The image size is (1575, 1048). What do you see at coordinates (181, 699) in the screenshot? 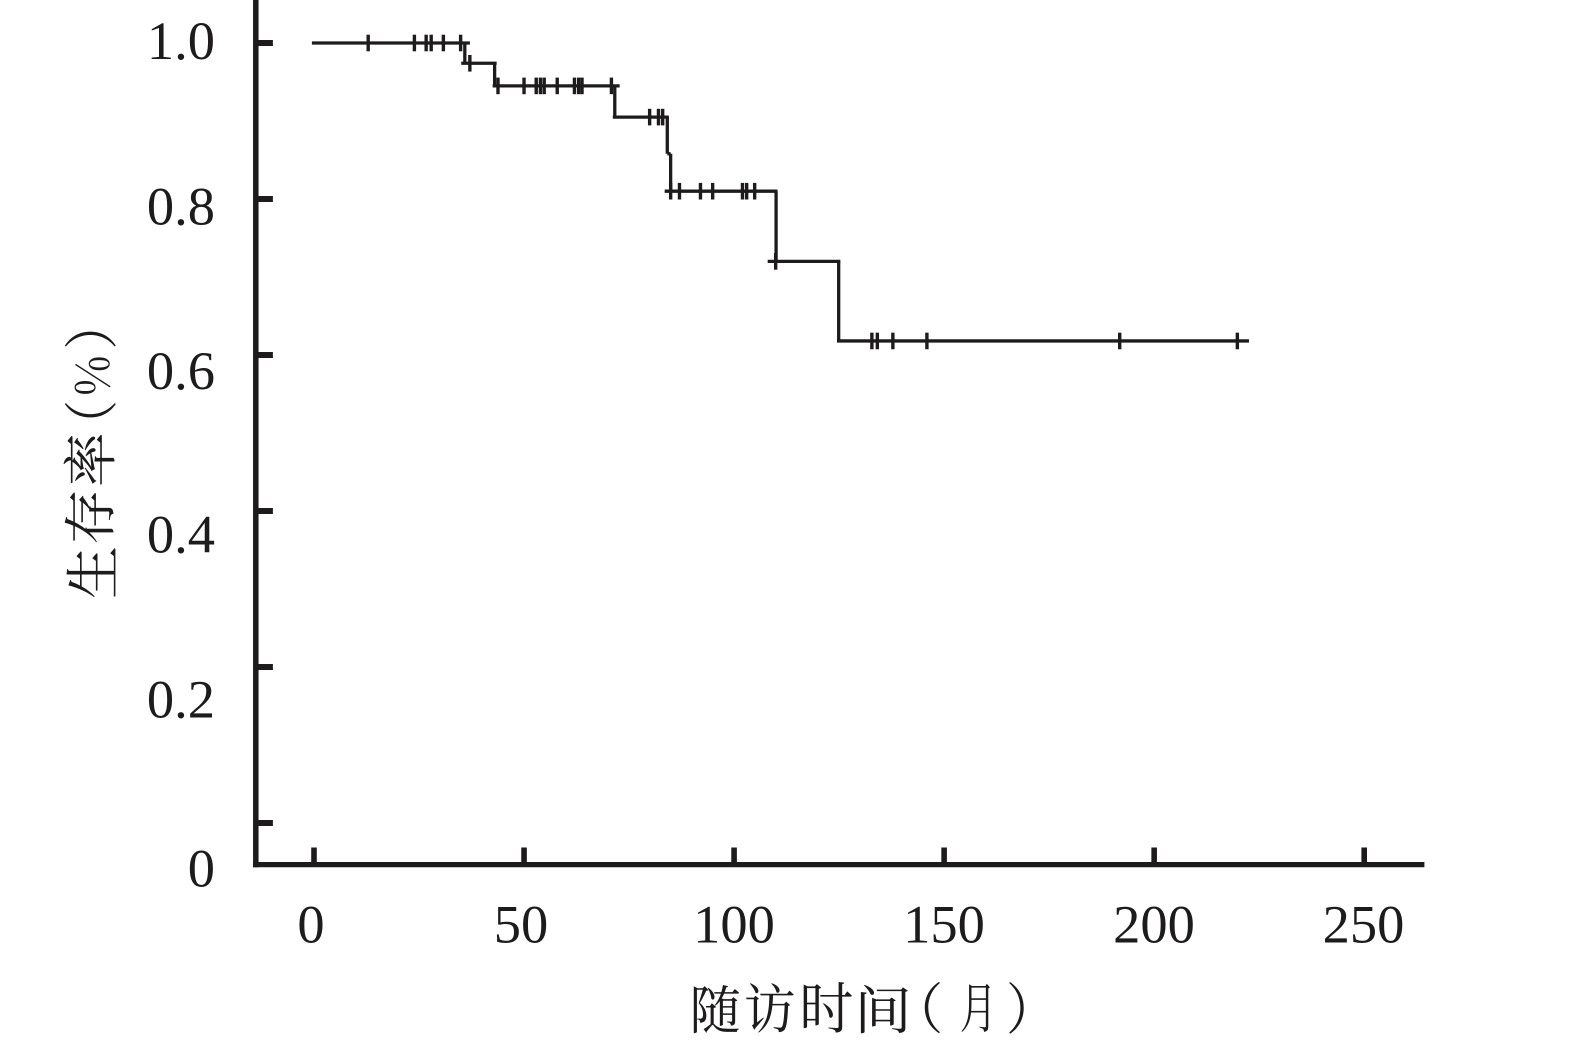
I see `y-tick-label: 0.2` at bounding box center [181, 699].